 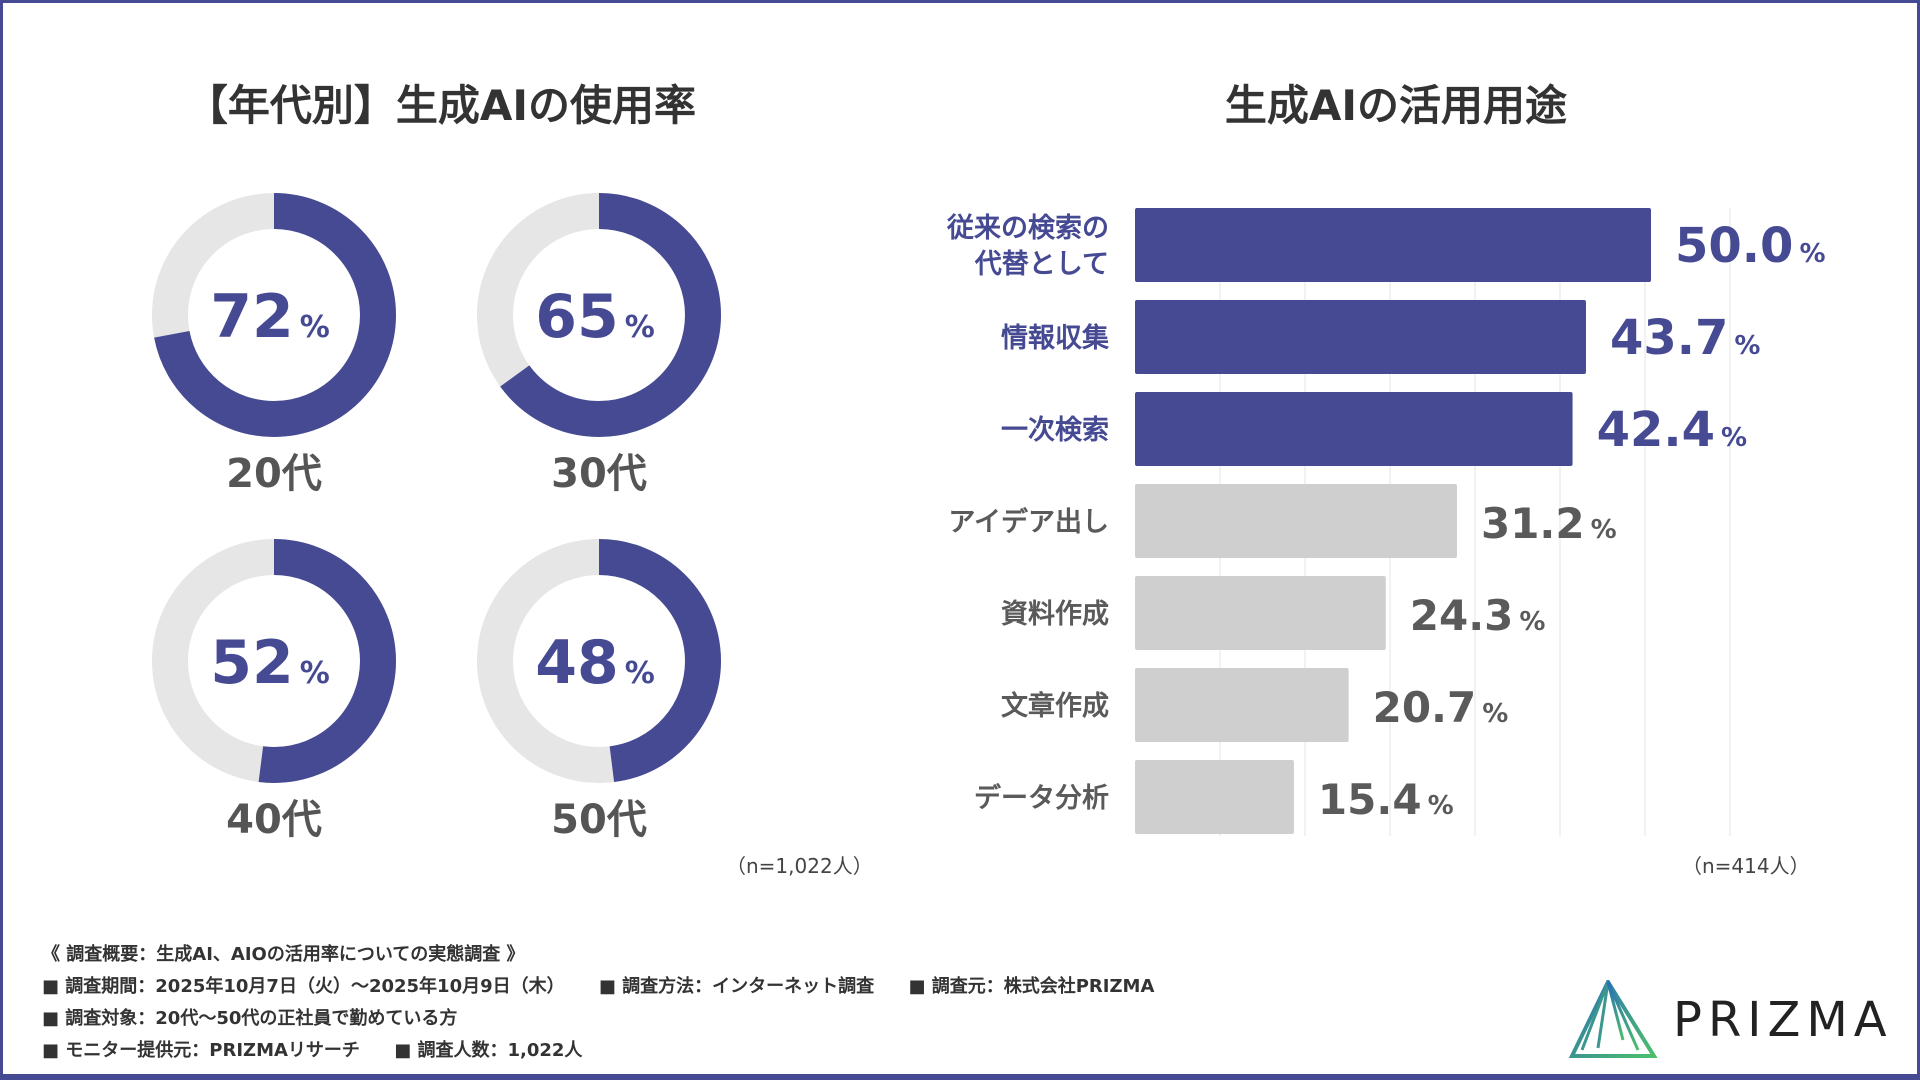 What do you see at coordinates (274, 820) in the screenshot?
I see `donut-category-label: 40代` at bounding box center [274, 820].